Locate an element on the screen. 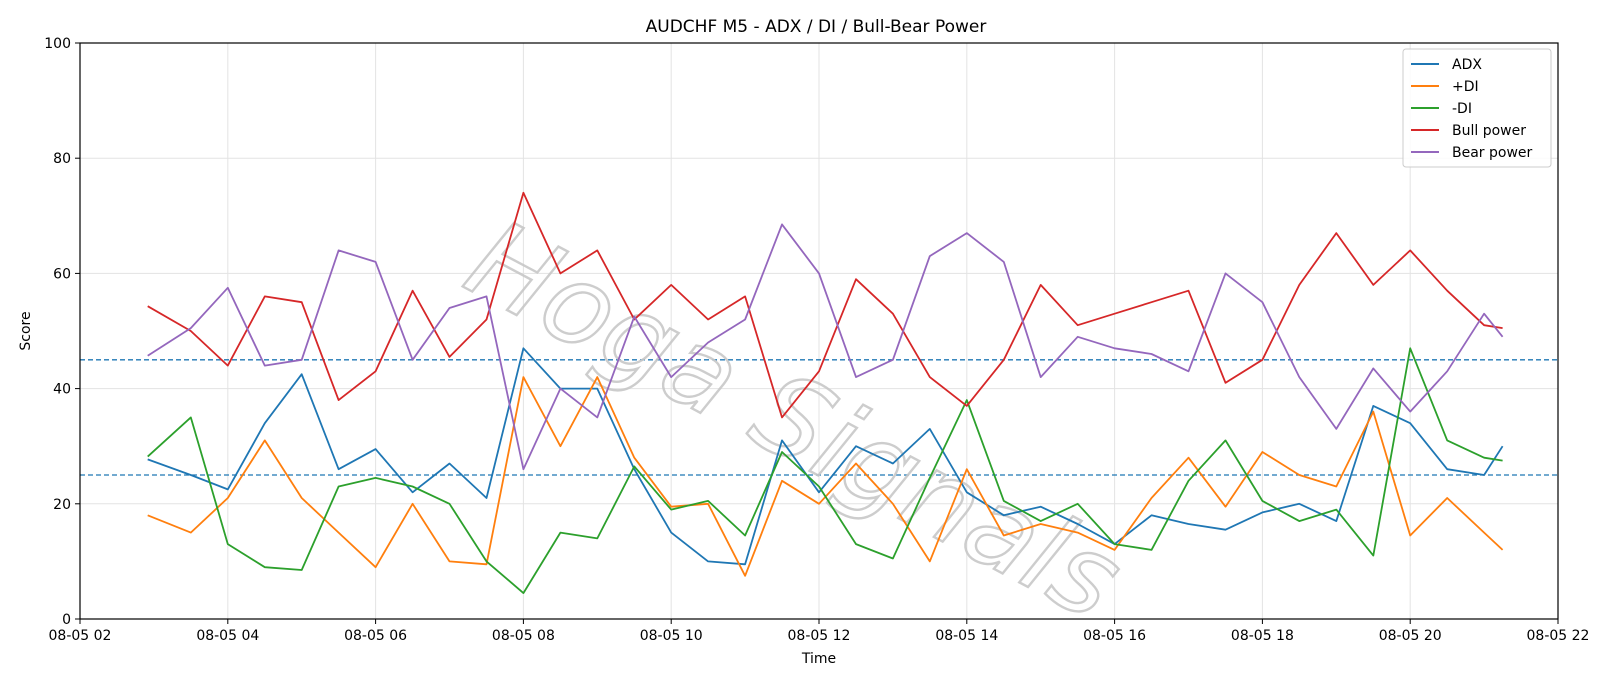 This screenshot has width=1600, height=686. x-tick-label: 08-05 12 is located at coordinates (819, 636).